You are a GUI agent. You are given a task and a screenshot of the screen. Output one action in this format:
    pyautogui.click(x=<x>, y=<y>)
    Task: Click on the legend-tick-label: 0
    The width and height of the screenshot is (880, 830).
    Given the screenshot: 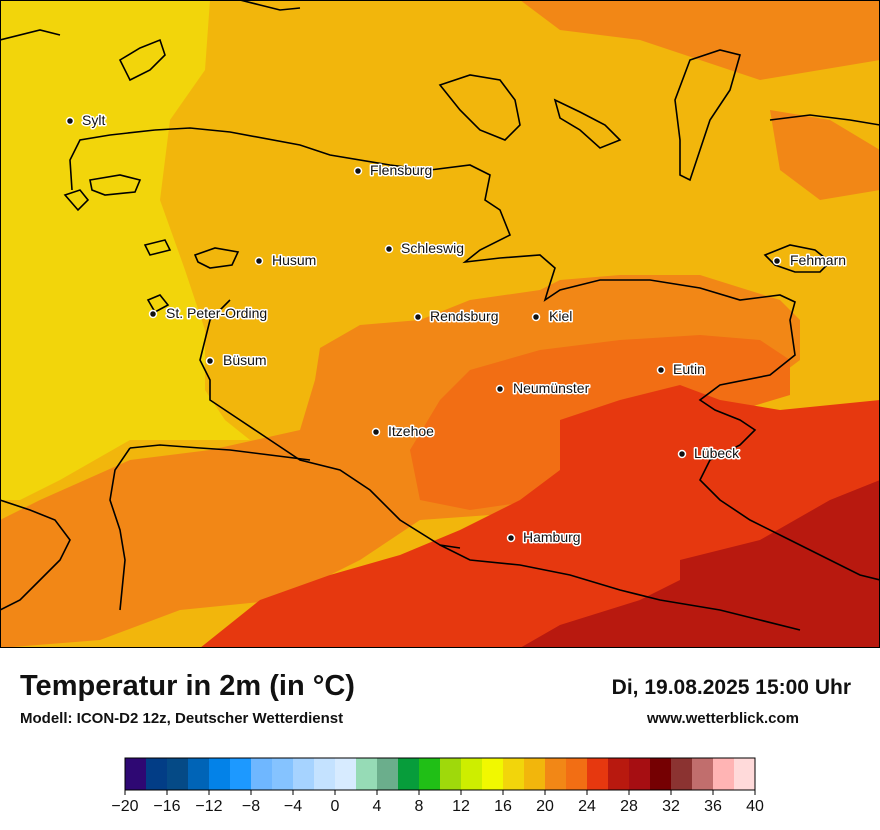 What is the action you would take?
    pyautogui.click(x=335, y=806)
    